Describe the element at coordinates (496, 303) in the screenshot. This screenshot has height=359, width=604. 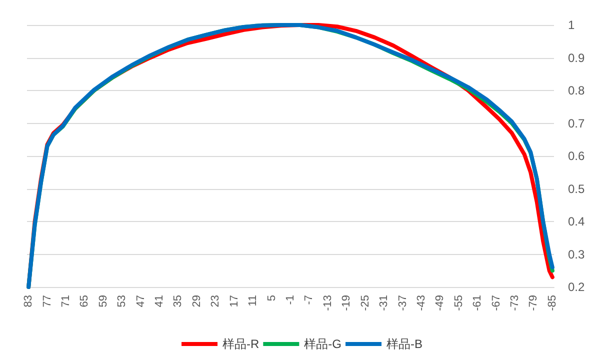
I see `x-tick-label: -67` at that location.